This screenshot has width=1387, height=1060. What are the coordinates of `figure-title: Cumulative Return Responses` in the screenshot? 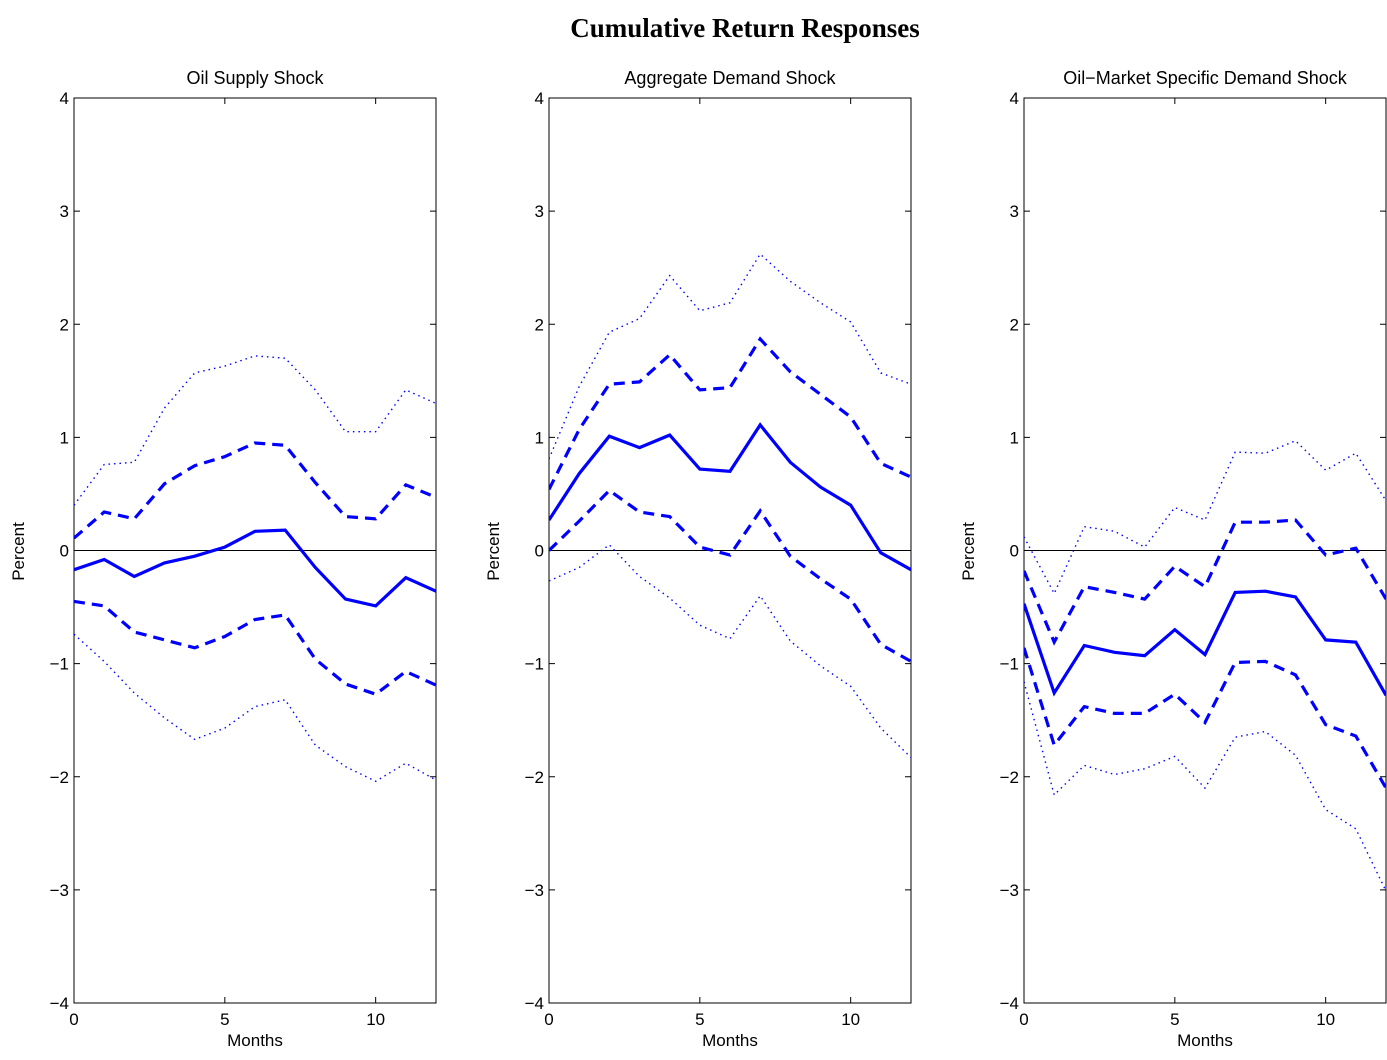 It's located at (745, 28).